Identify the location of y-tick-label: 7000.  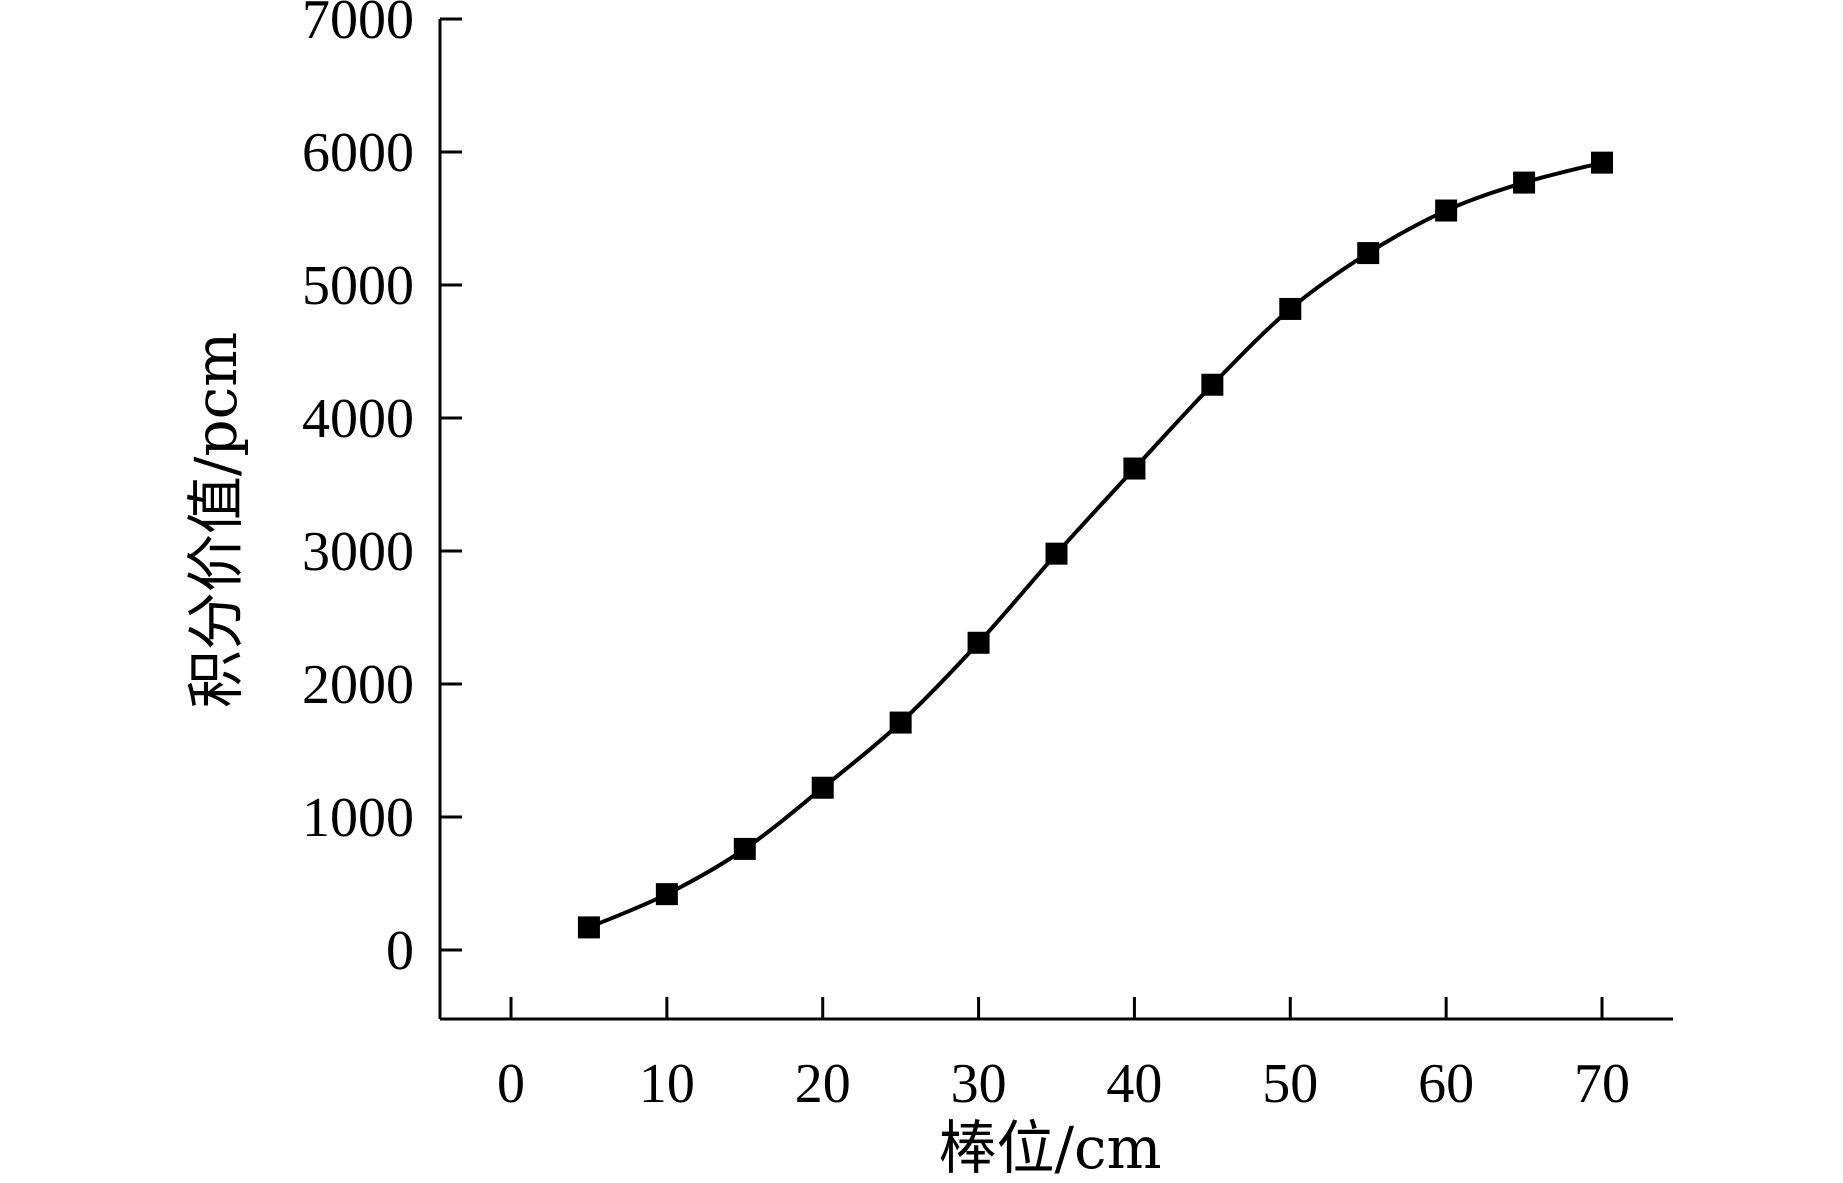
(358, 25).